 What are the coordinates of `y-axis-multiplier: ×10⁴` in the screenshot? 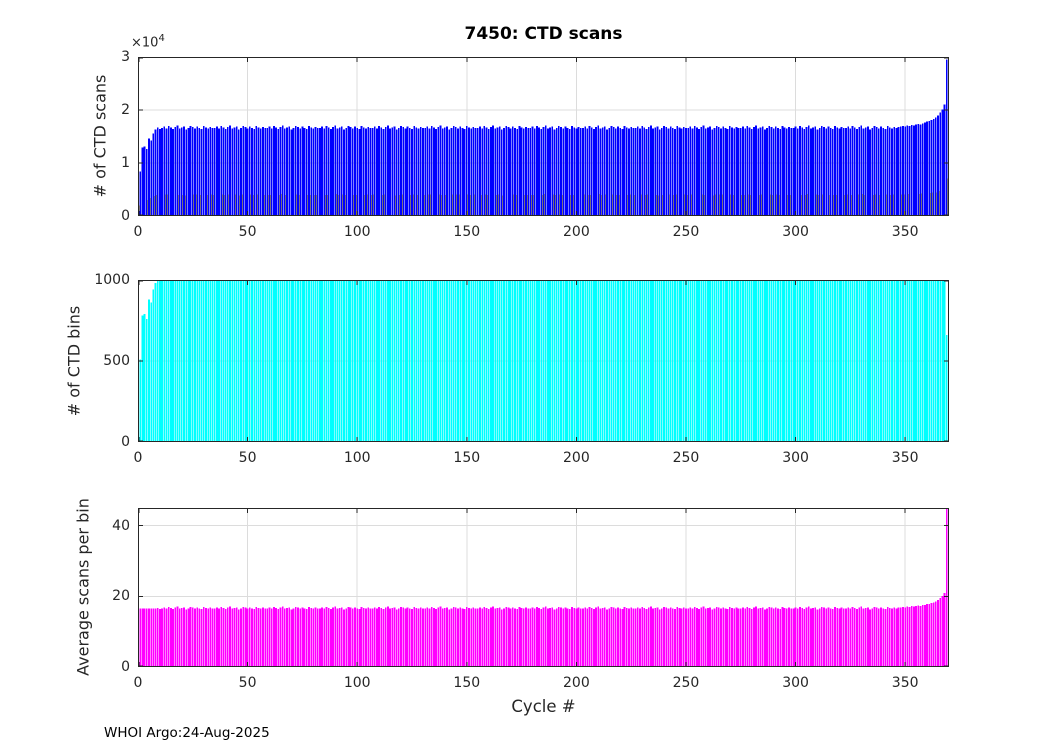 It's located at (148, 42).